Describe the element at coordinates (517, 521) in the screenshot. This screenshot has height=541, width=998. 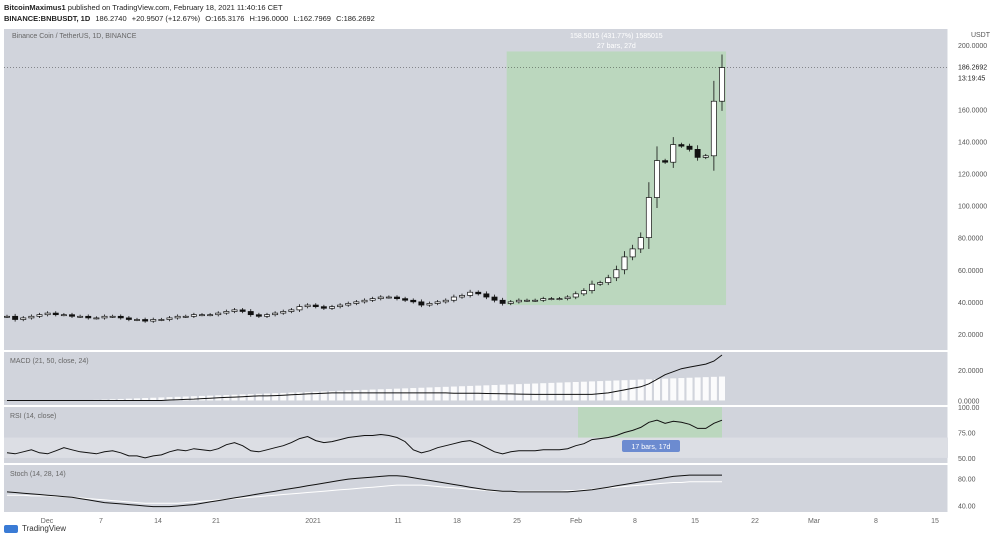
I see `time-axis-tick-label: 25` at that location.